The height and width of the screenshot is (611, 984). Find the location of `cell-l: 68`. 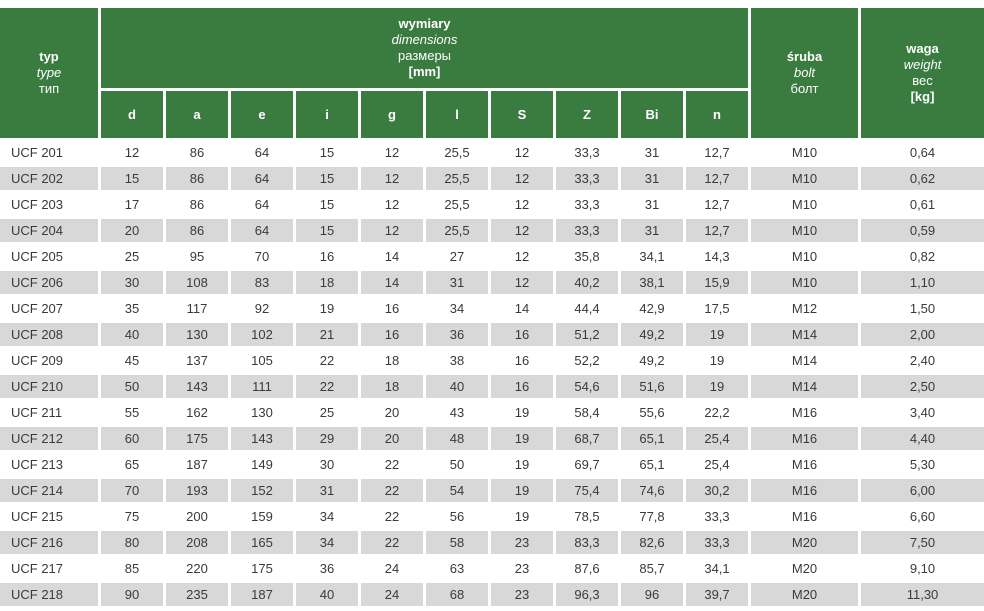

cell-l: 68 is located at coordinates (457, 594).